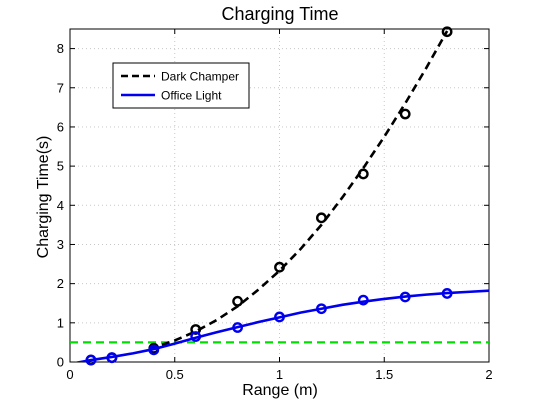 This screenshot has width=540, height=407. What do you see at coordinates (69, 374) in the screenshot?
I see `x-tick-label: 0` at bounding box center [69, 374].